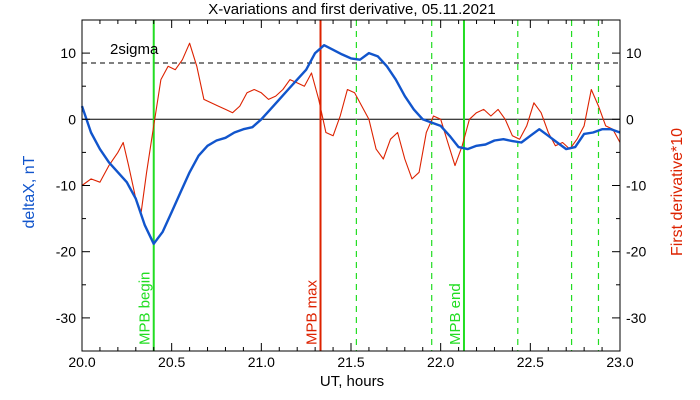 The width and height of the screenshot is (700, 400). What do you see at coordinates (66, 318) in the screenshot?
I see `y-tick-label-left: -30` at bounding box center [66, 318].